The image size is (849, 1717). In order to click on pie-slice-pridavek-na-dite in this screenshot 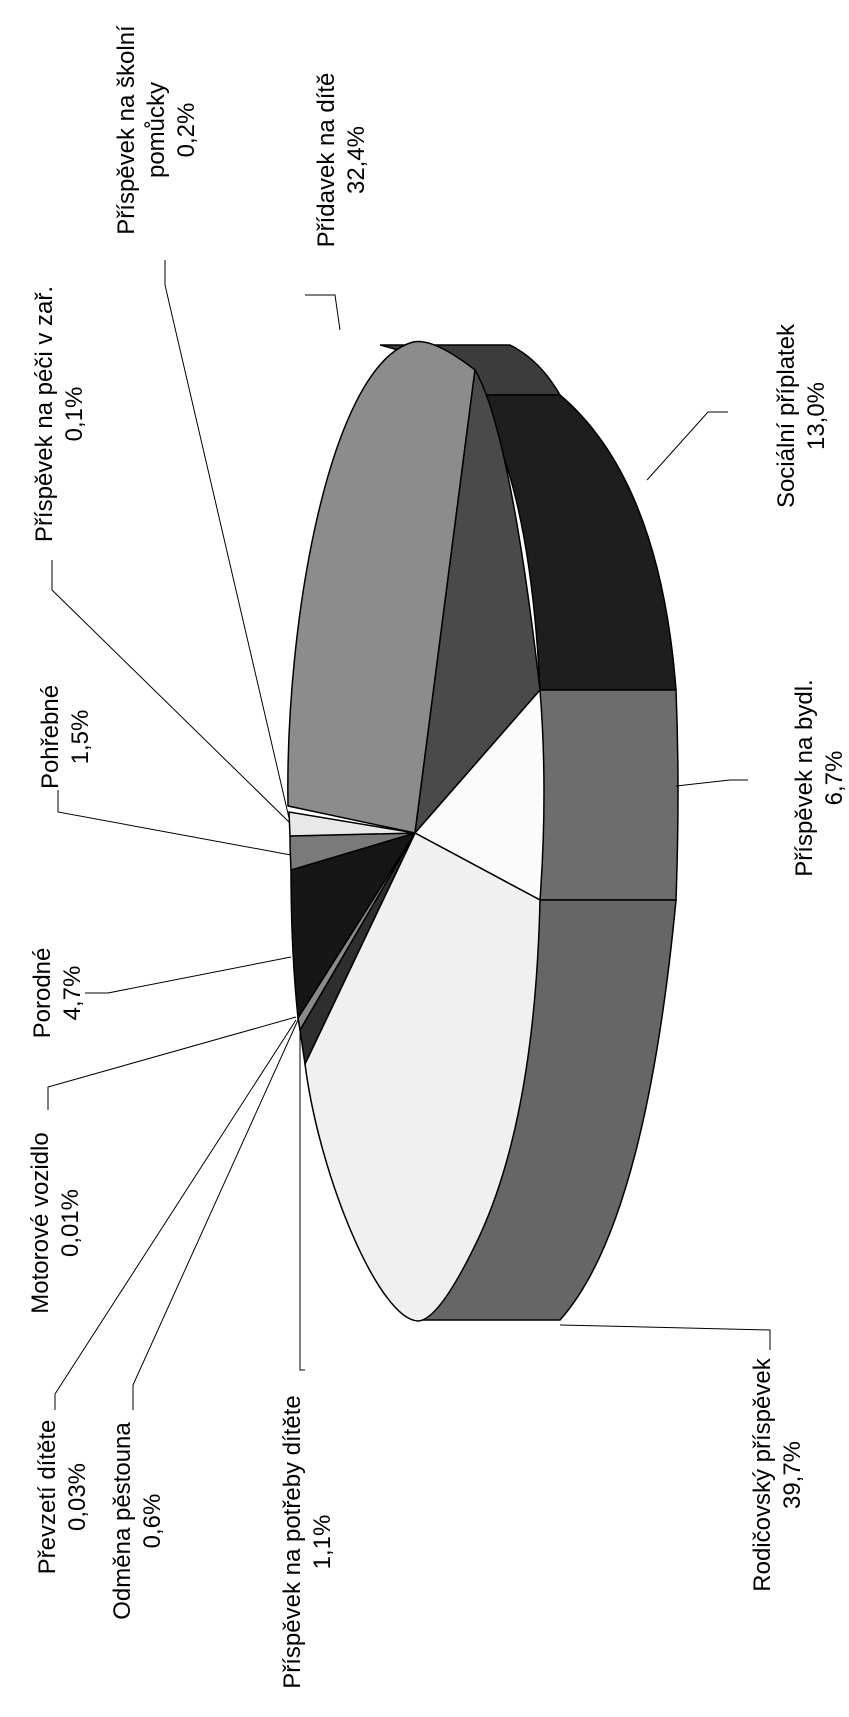, I will do `click(381, 587)`.